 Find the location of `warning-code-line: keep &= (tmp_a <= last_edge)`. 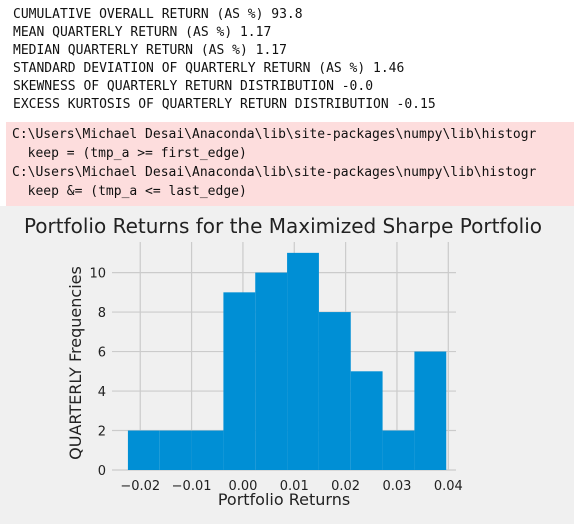

warning-code-line: keep &= (tmp_a <= last_edge) is located at coordinates (129, 191).